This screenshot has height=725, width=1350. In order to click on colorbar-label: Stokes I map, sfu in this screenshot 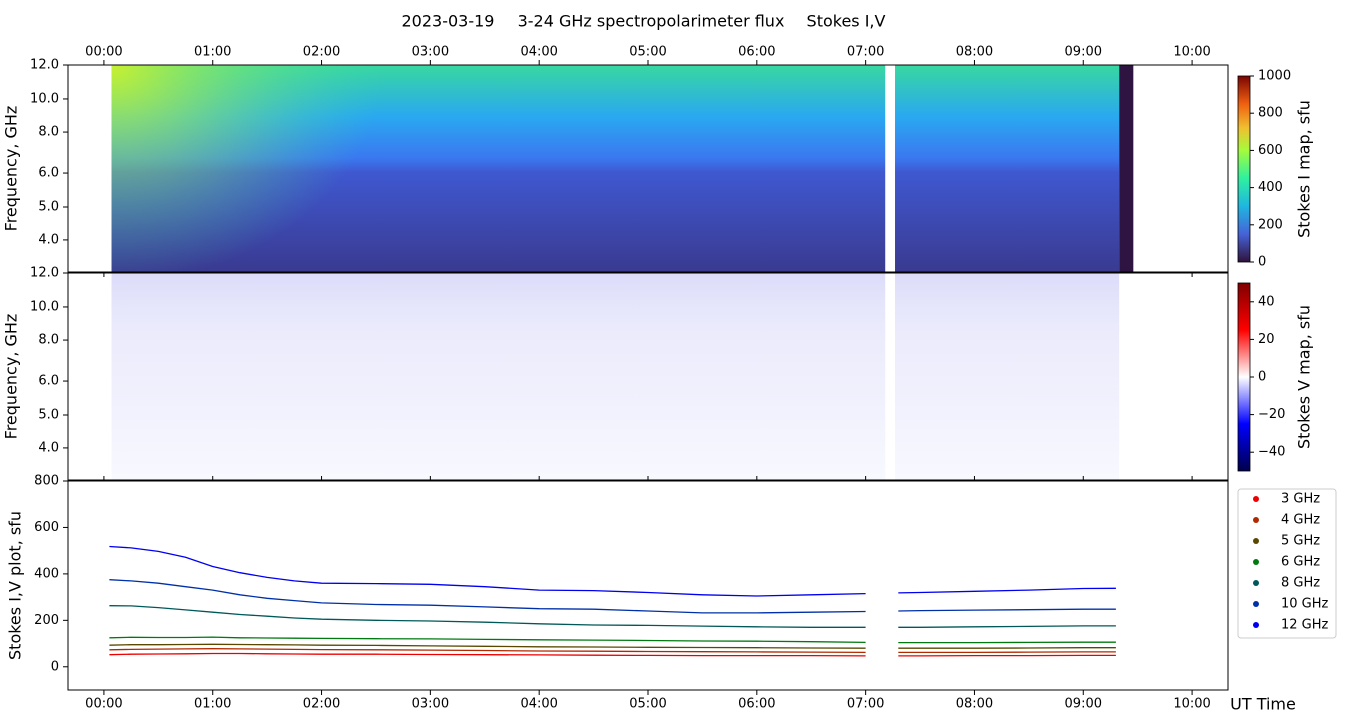, I will do `click(1304, 169)`.